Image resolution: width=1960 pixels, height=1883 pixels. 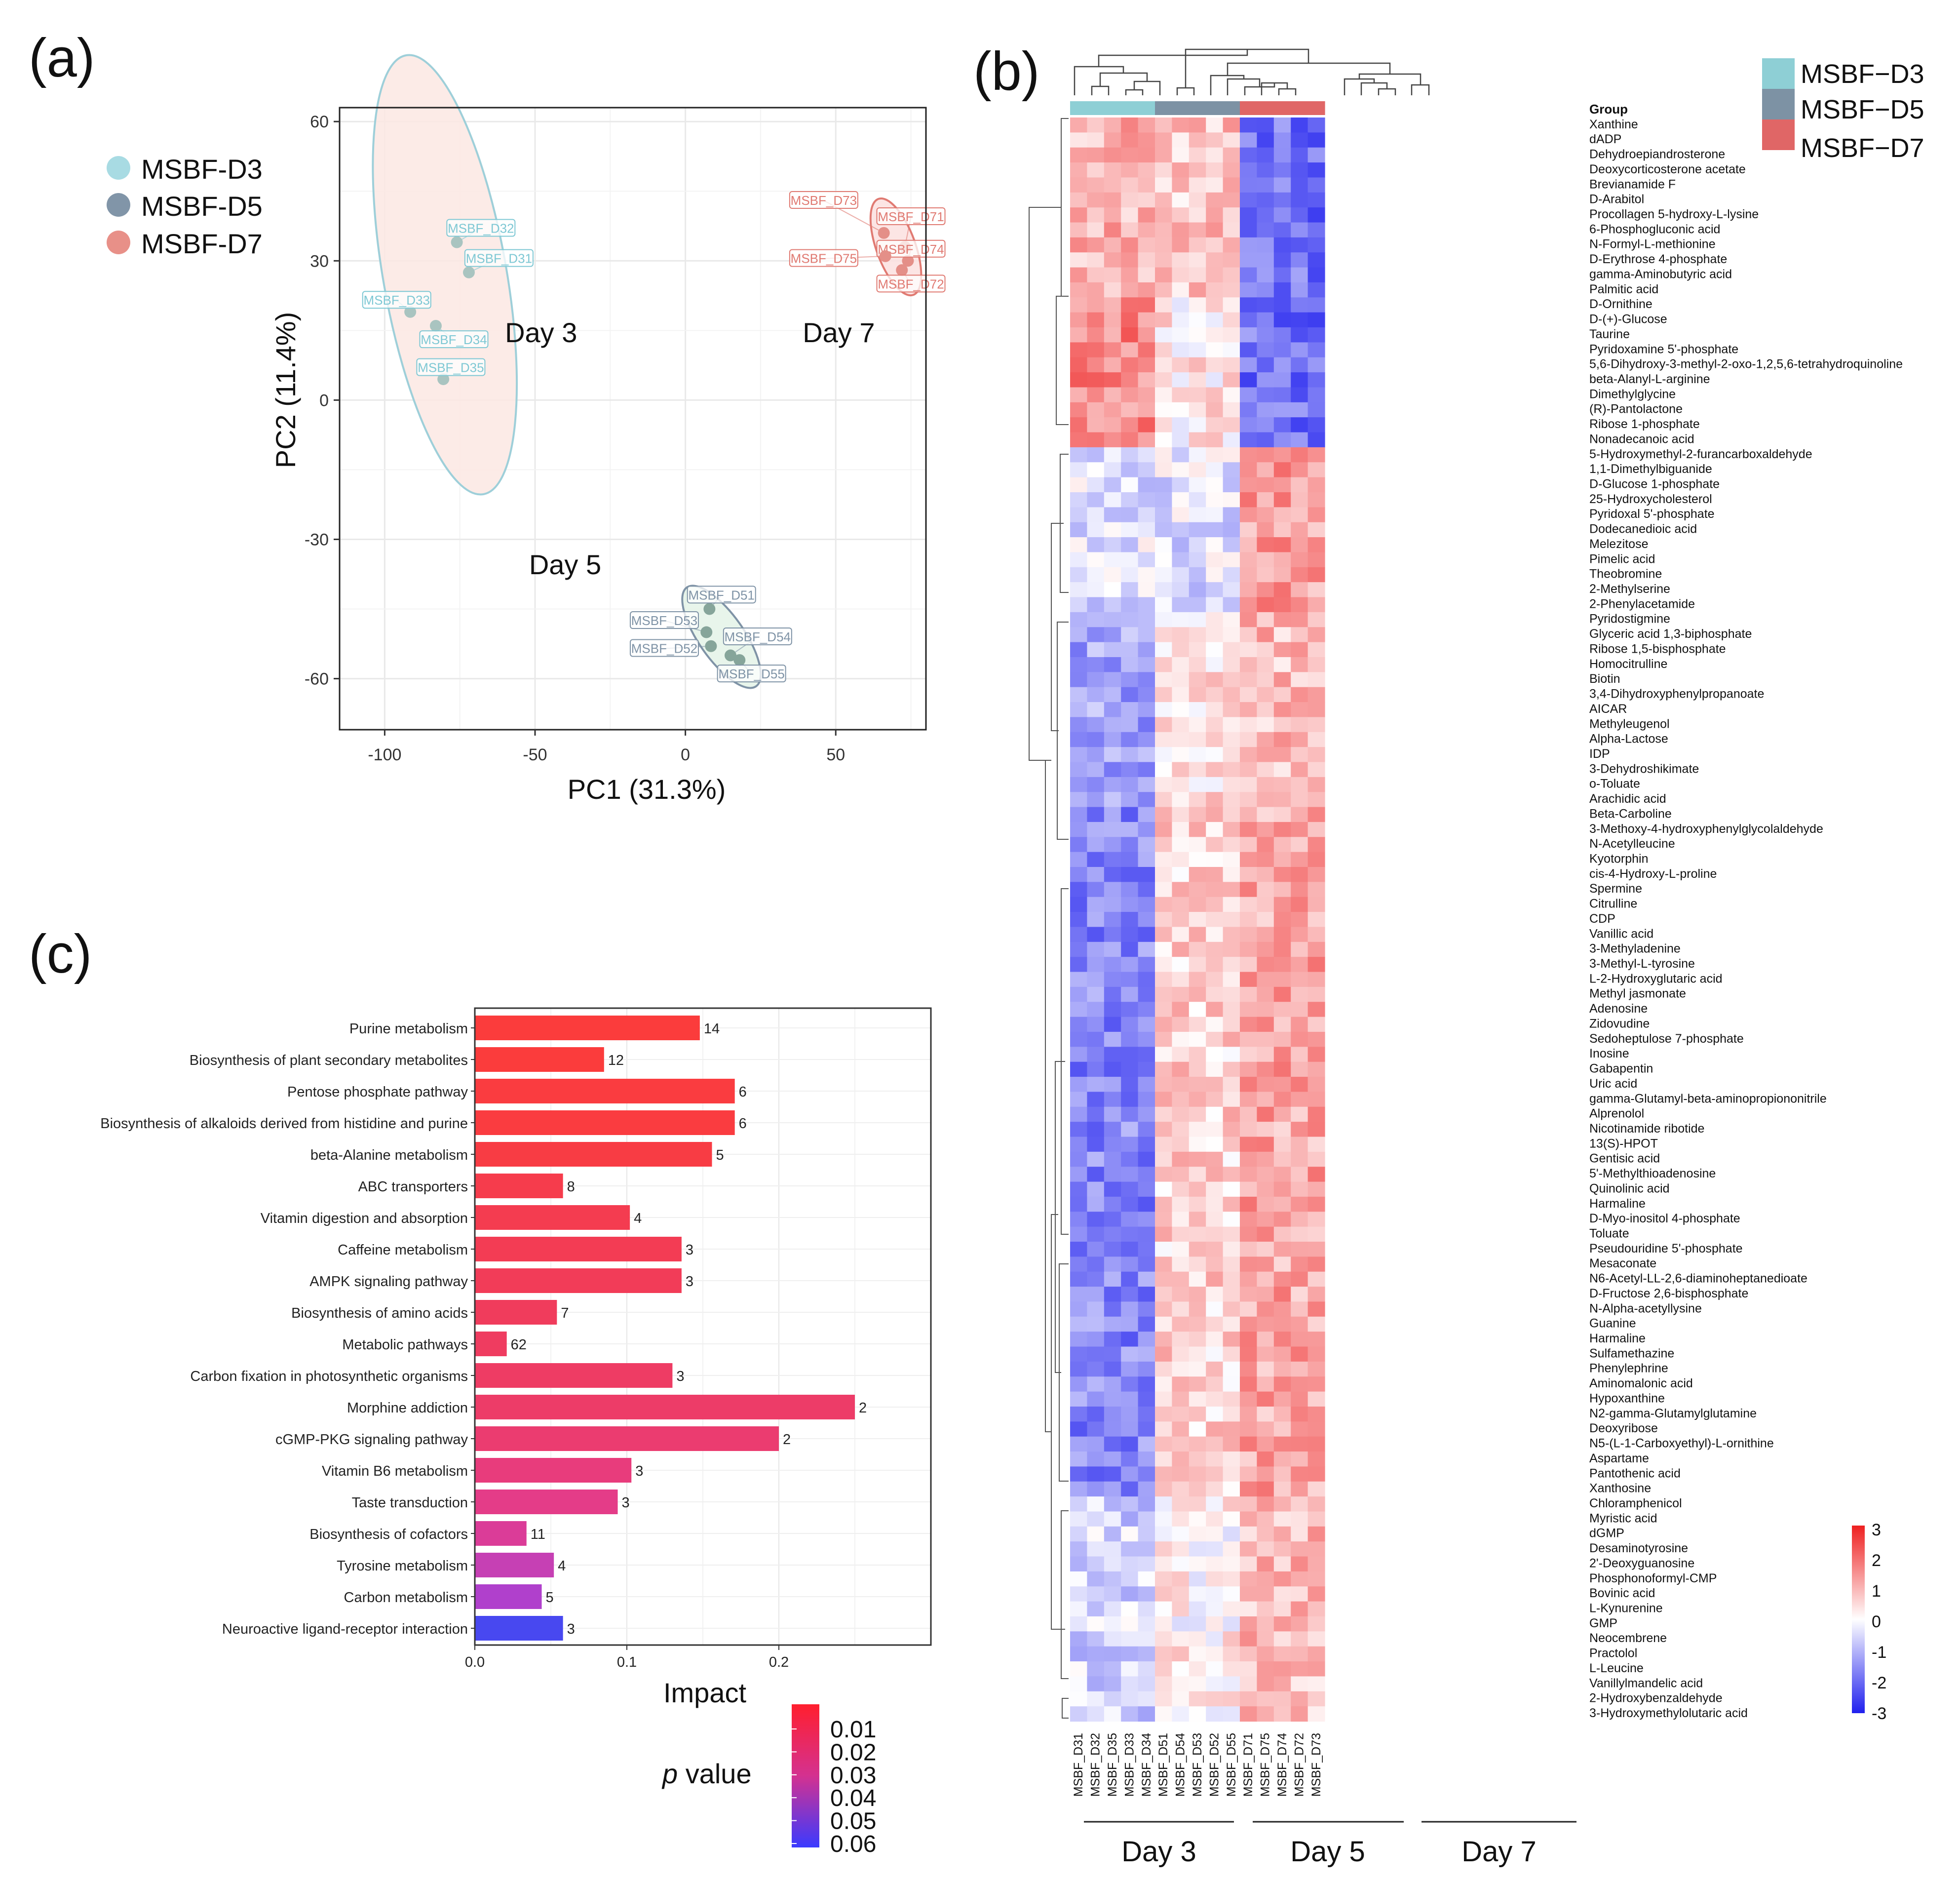 I want to click on heatmap-row-label: N5-(L-1-Carboxyethyl)-L-ornithine, so click(x=1681, y=1444).